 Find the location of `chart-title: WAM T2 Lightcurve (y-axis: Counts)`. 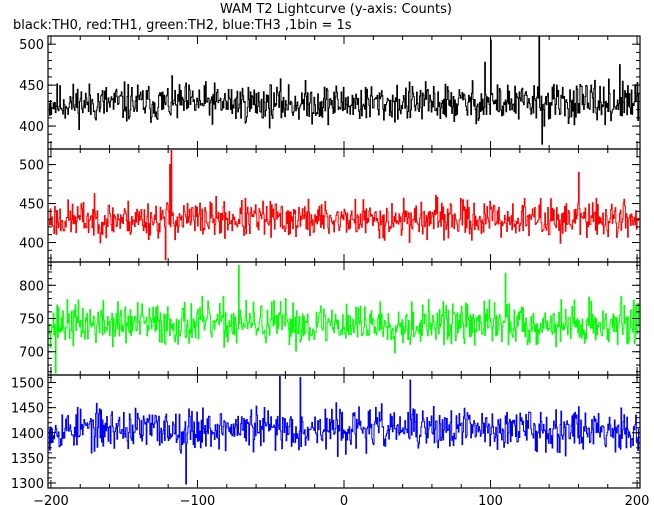

chart-title: WAM T2 Lightcurve (y-axis: Counts) is located at coordinates (336, 9).